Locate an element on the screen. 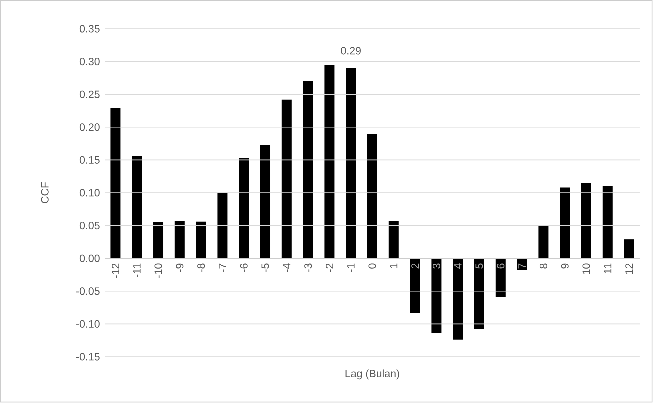  y-tick-label: 0.25 is located at coordinates (90, 94).